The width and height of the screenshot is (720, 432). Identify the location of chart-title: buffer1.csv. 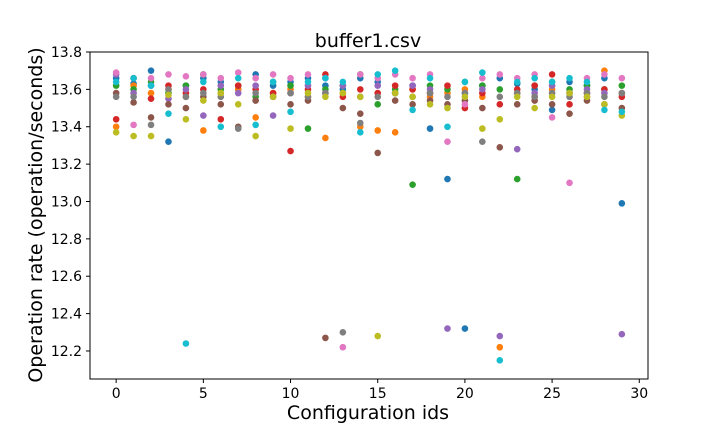
(368, 41).